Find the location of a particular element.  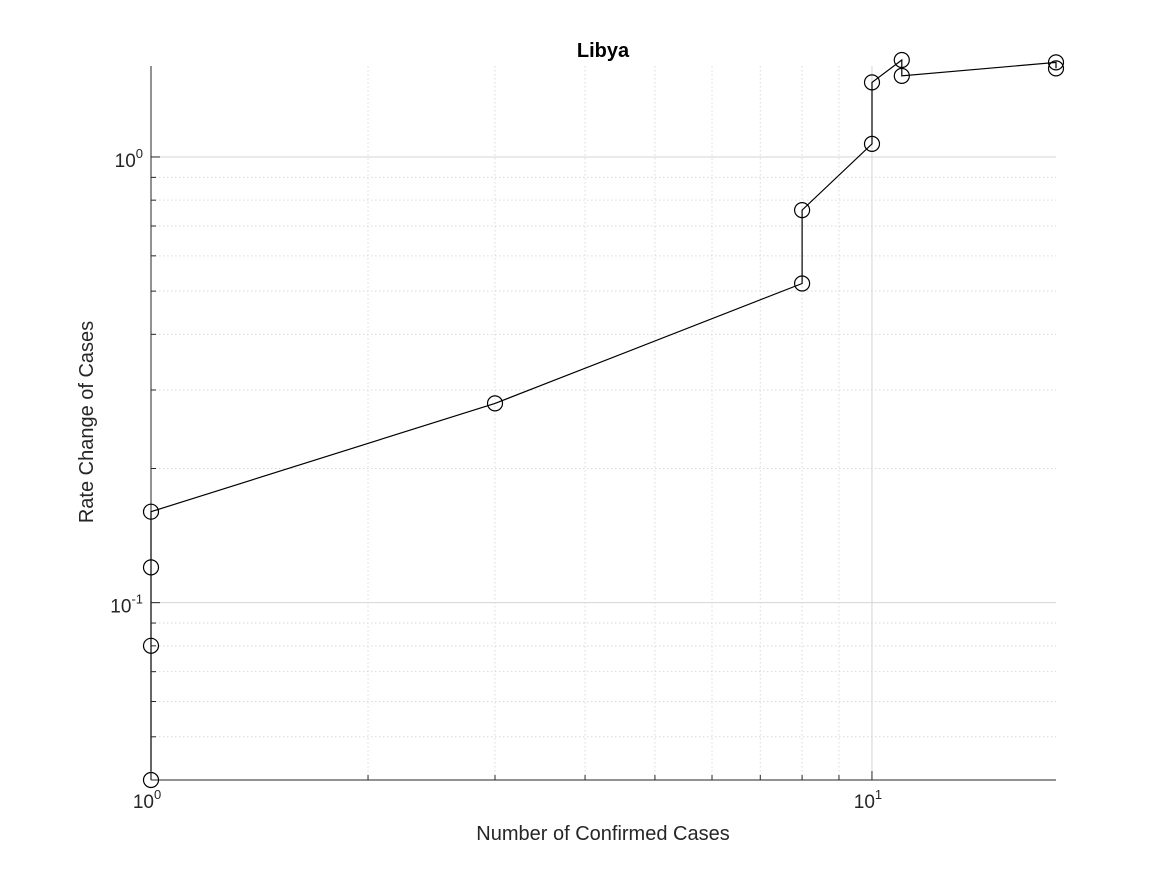

y-tick-label: 10⁰ is located at coordinates (129, 159).